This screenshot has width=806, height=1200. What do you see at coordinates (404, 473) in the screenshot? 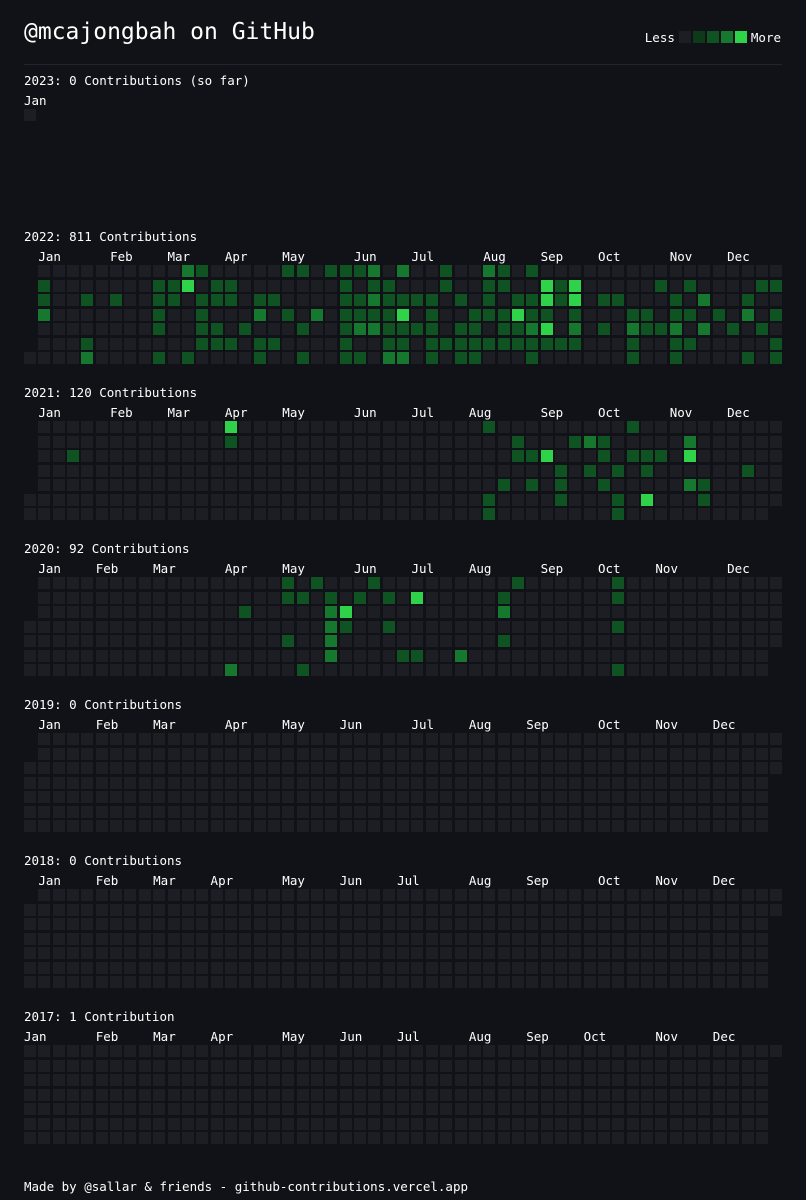
I see `contribution-grid` at bounding box center [404, 473].